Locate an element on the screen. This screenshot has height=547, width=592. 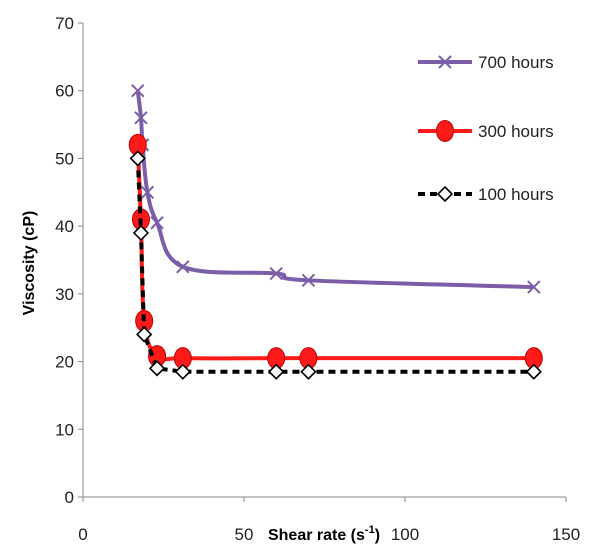
y-tick-label: 60 is located at coordinates (64, 91).